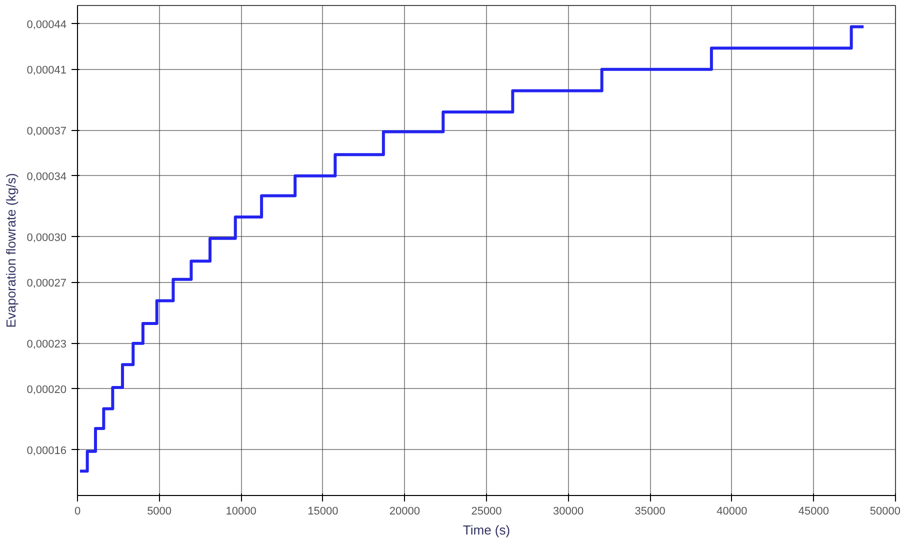  Describe the element at coordinates (46, 390) in the screenshot. I see `y-tick-label: 0,00020` at that location.